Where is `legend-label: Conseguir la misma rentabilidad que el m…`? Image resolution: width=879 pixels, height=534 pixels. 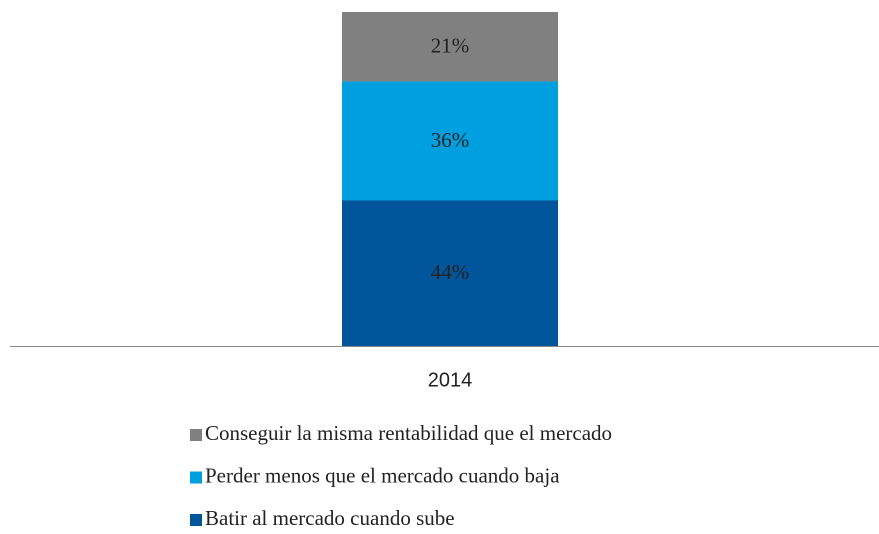 legend-label: Conseguir la misma rentabilidad que el m… is located at coordinates (408, 433).